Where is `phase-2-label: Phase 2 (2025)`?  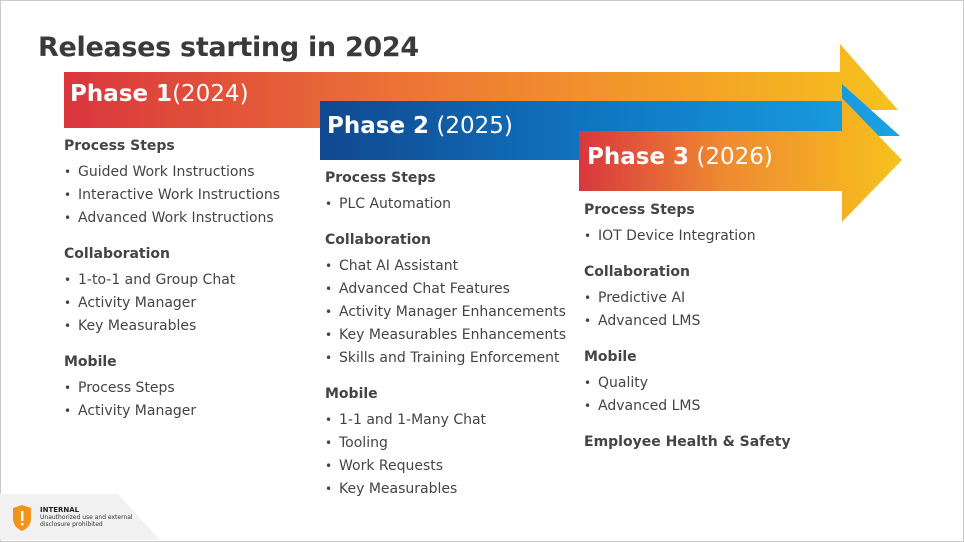 phase-2-label: Phase 2 (2025) is located at coordinates (420, 126).